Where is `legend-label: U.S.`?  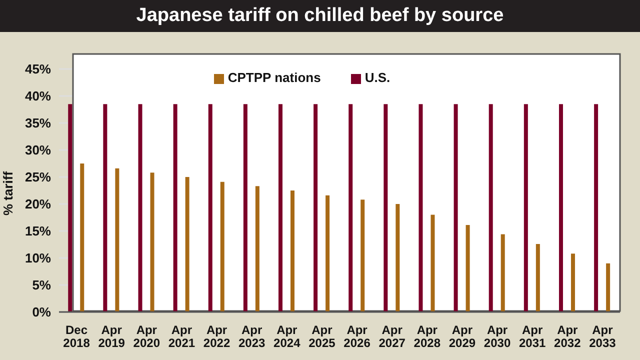
legend-label: U.S. is located at coordinates (377, 77).